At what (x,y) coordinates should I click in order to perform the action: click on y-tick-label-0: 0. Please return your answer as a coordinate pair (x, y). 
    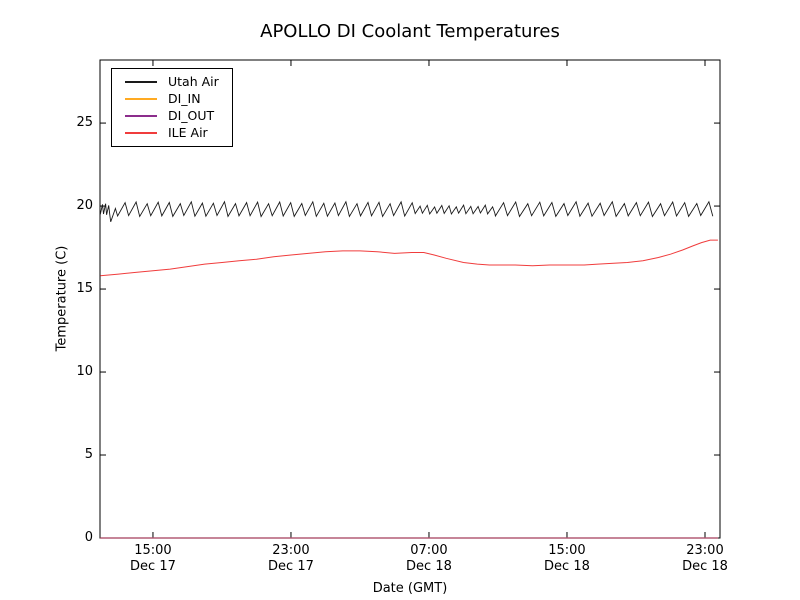
    Looking at the image, I should click on (88, 537).